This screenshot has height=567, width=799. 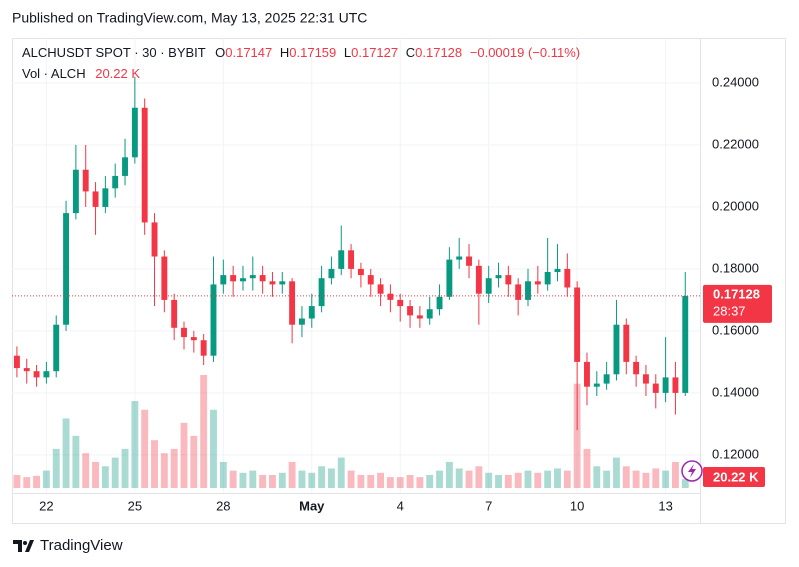 I want to click on symbol: ALCHUSDT SPOT · 30 · BYBIT, so click(x=114, y=52).